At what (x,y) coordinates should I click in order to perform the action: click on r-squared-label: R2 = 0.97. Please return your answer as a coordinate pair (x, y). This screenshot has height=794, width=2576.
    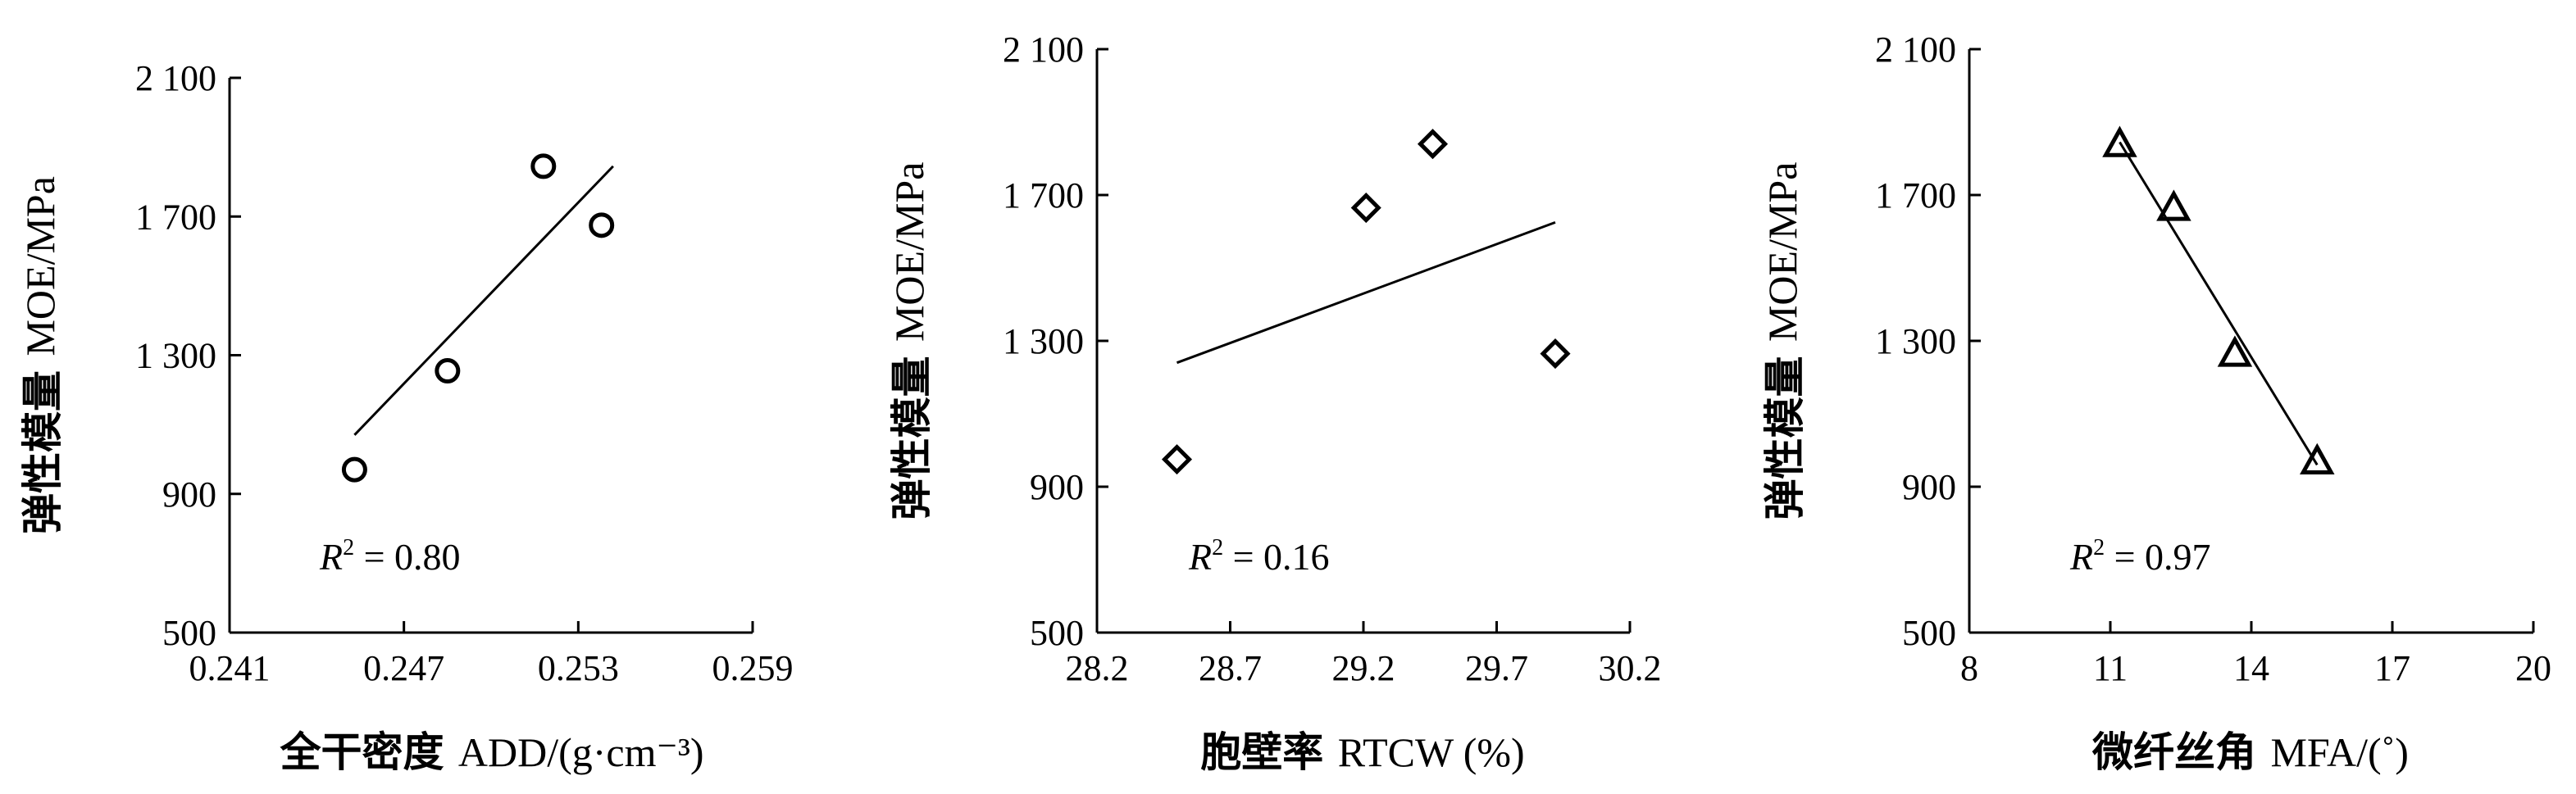
    Looking at the image, I should click on (2140, 556).